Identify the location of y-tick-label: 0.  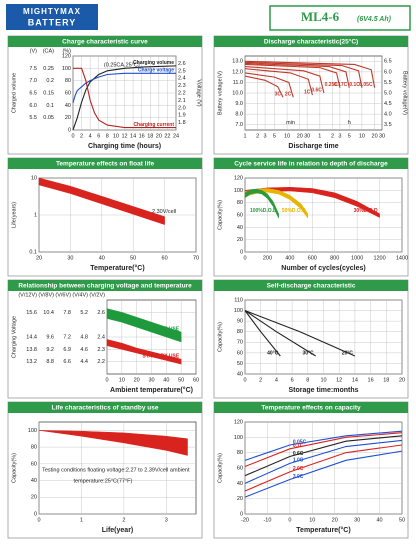
(35, 514).